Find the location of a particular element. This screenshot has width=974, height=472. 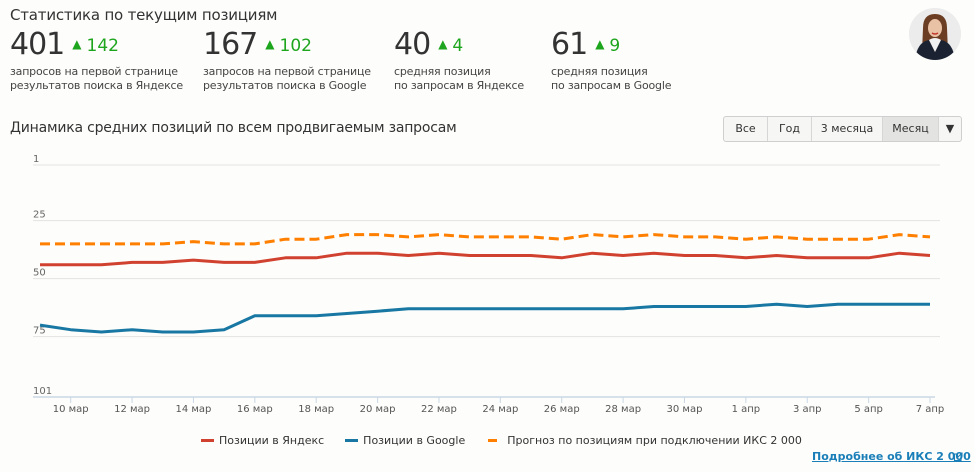

user-avatar is located at coordinates (935, 34).